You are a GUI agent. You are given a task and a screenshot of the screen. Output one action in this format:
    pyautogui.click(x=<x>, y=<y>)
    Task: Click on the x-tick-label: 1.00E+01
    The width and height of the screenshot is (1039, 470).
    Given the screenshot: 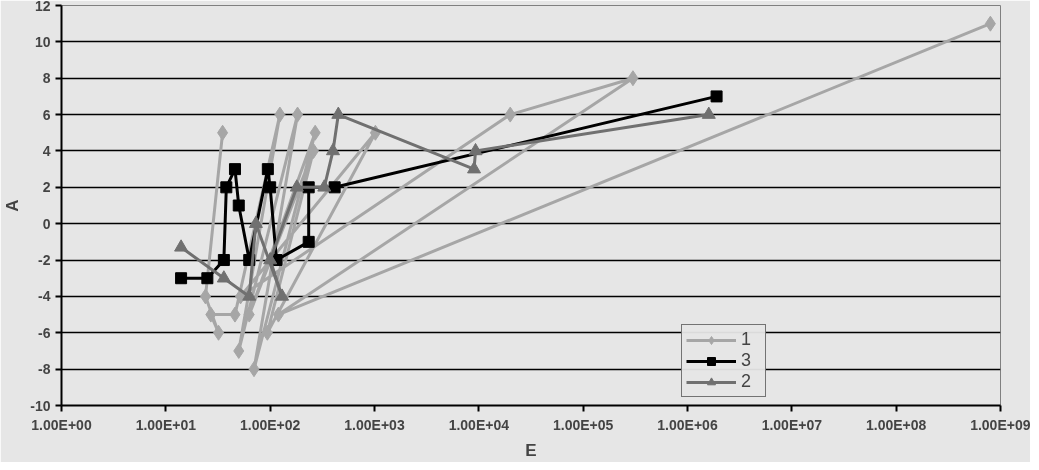 What is the action you would take?
    pyautogui.click(x=166, y=424)
    